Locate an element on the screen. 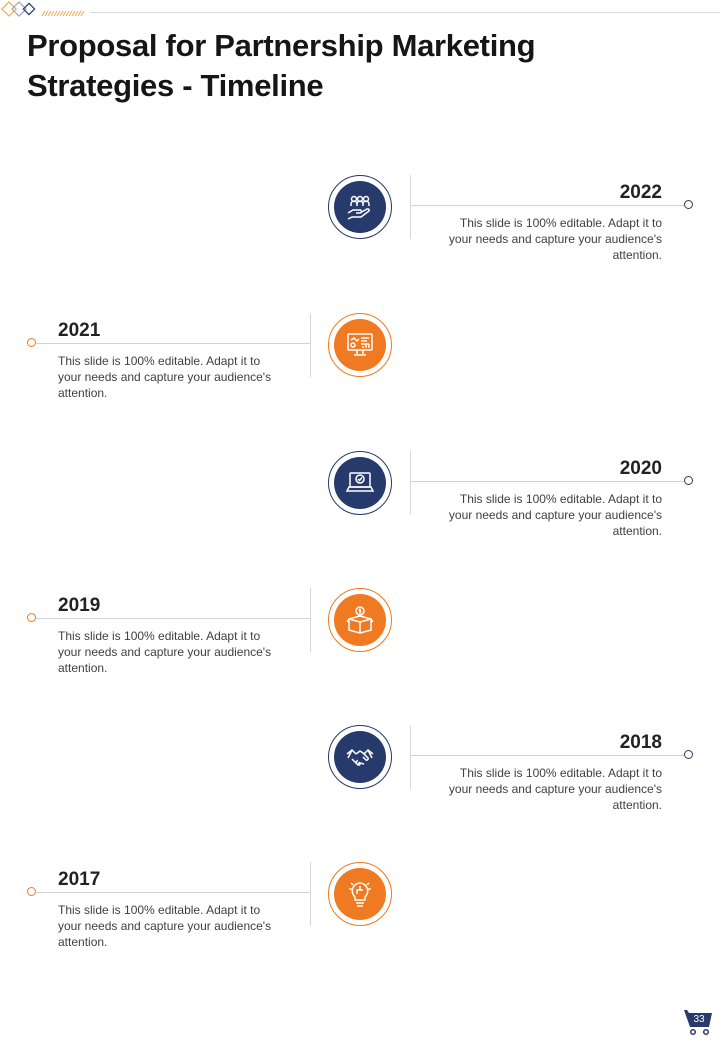 This screenshot has width=720, height=1041. page-number: 33 is located at coordinates (699, 1019).